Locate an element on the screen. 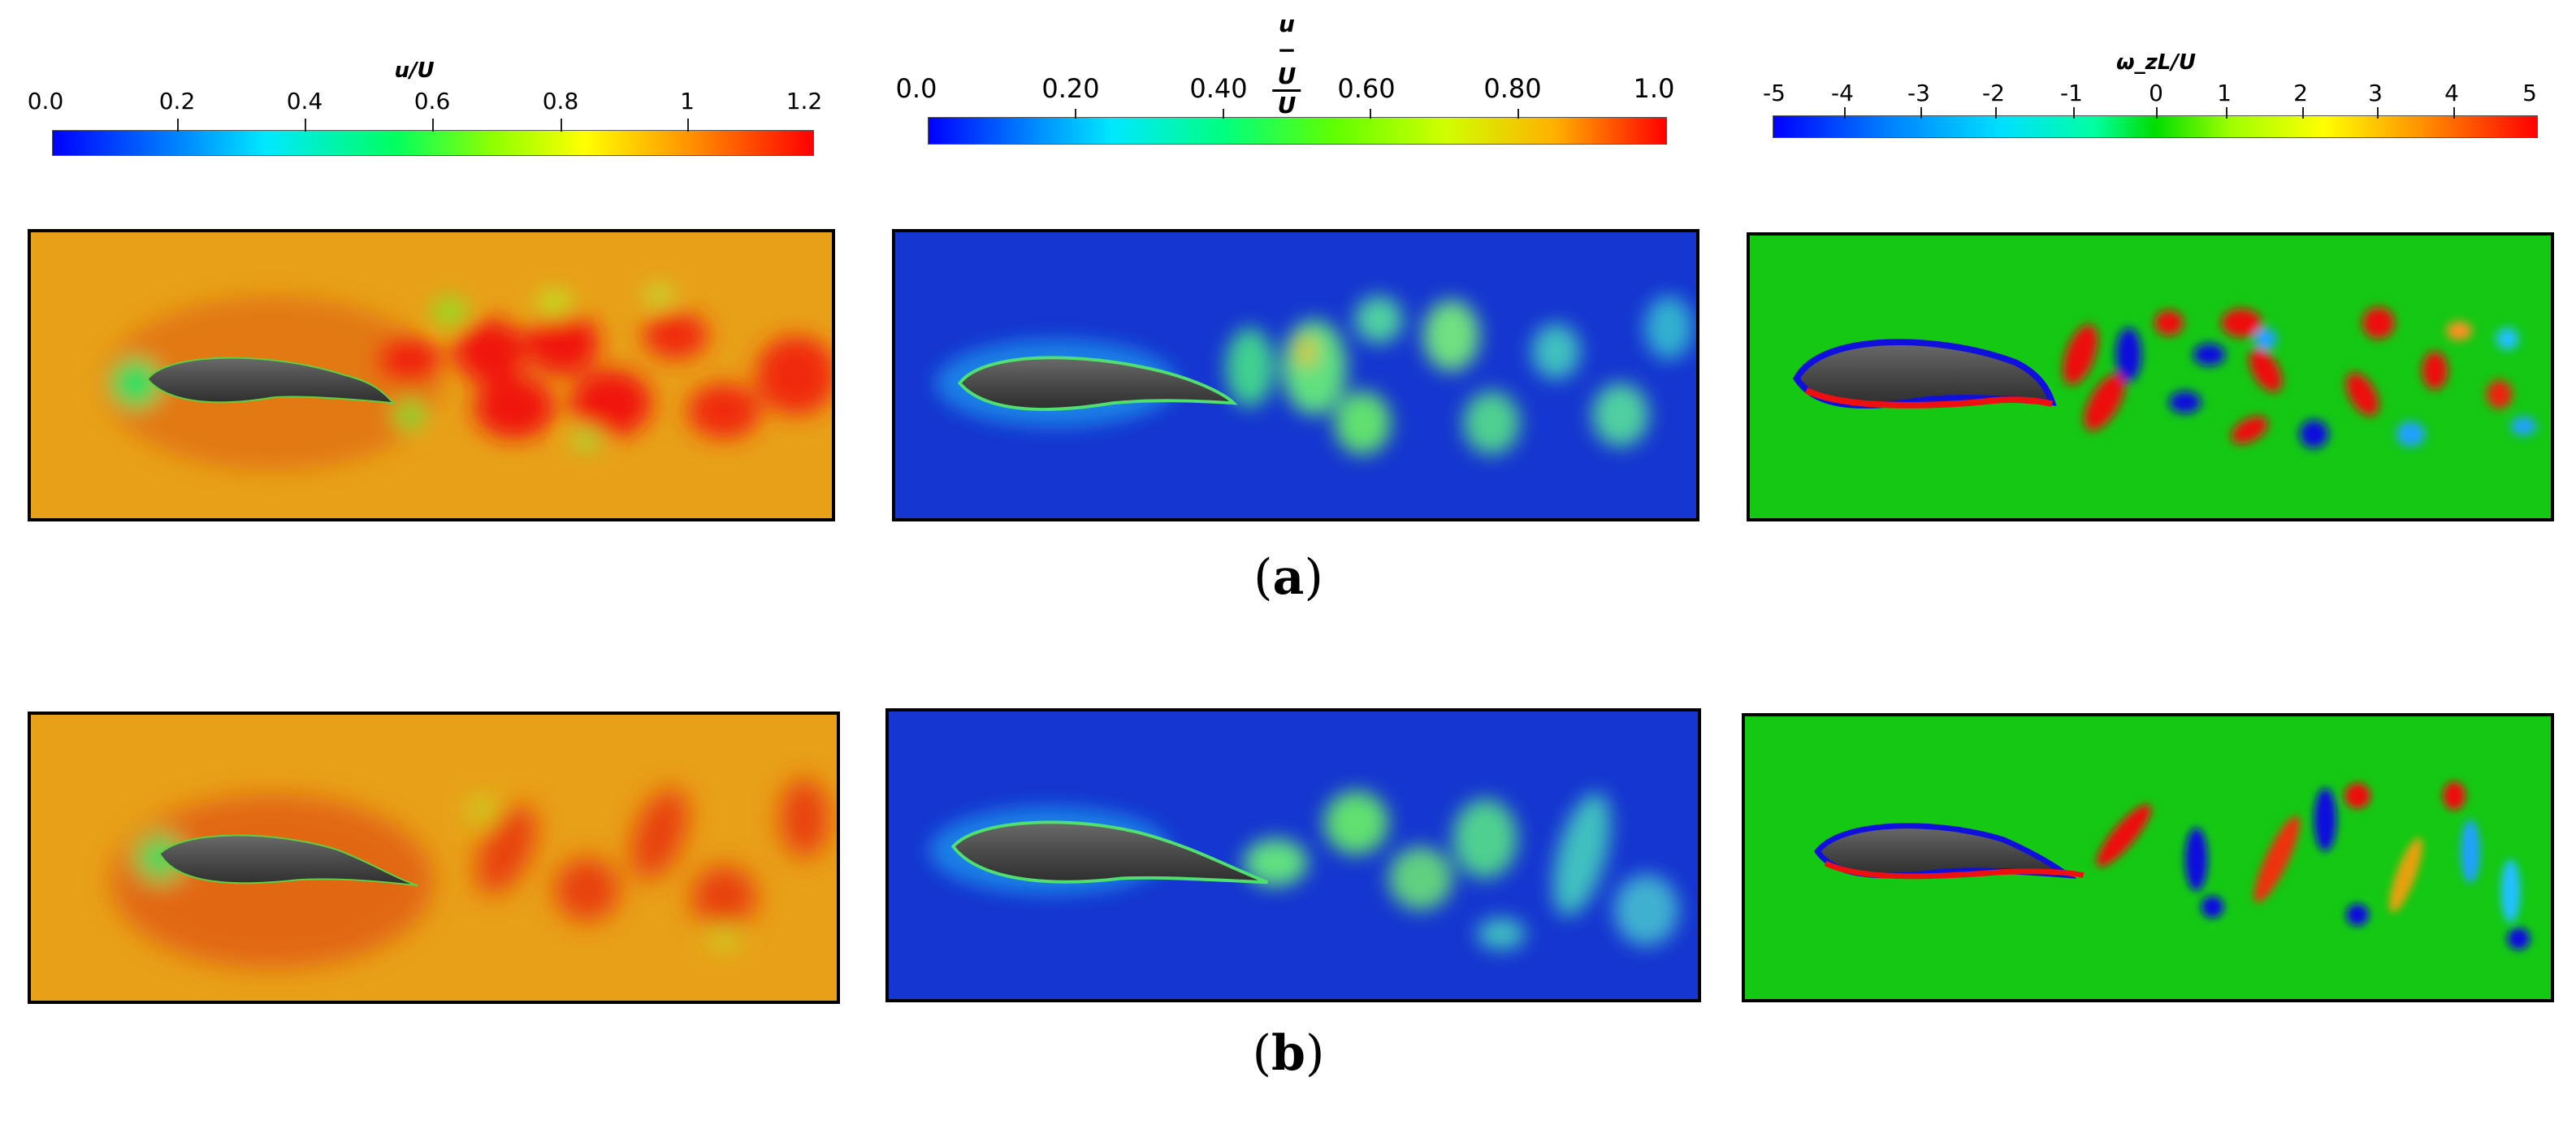 Image resolution: width=2576 pixels, height=1129 pixels. colorbar-vorticity-tick: -4 is located at coordinates (1843, 93).